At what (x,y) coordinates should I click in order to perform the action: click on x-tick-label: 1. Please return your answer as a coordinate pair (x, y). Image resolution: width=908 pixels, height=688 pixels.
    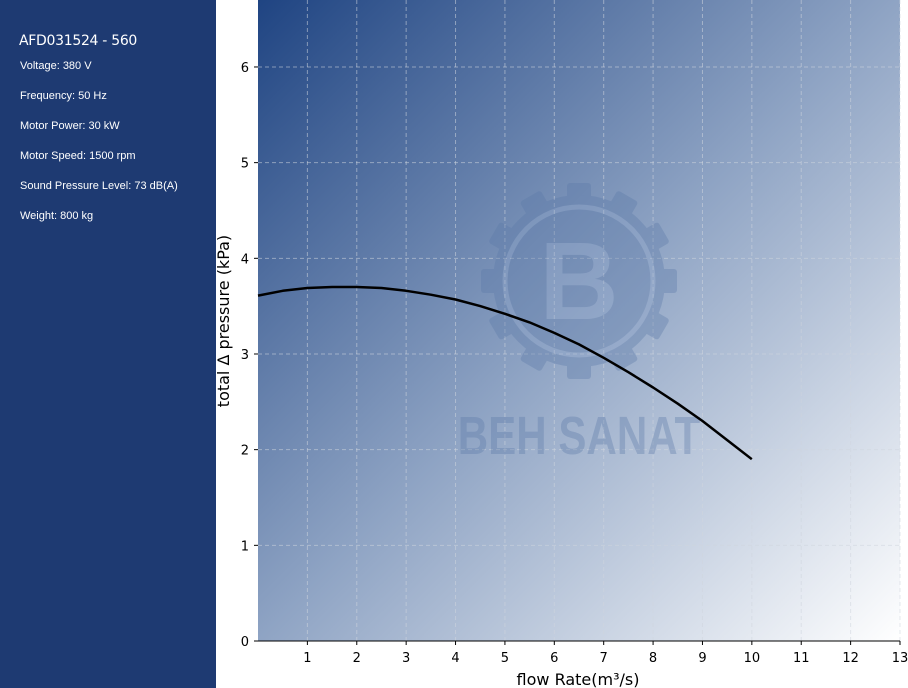
    Looking at the image, I should click on (307, 658).